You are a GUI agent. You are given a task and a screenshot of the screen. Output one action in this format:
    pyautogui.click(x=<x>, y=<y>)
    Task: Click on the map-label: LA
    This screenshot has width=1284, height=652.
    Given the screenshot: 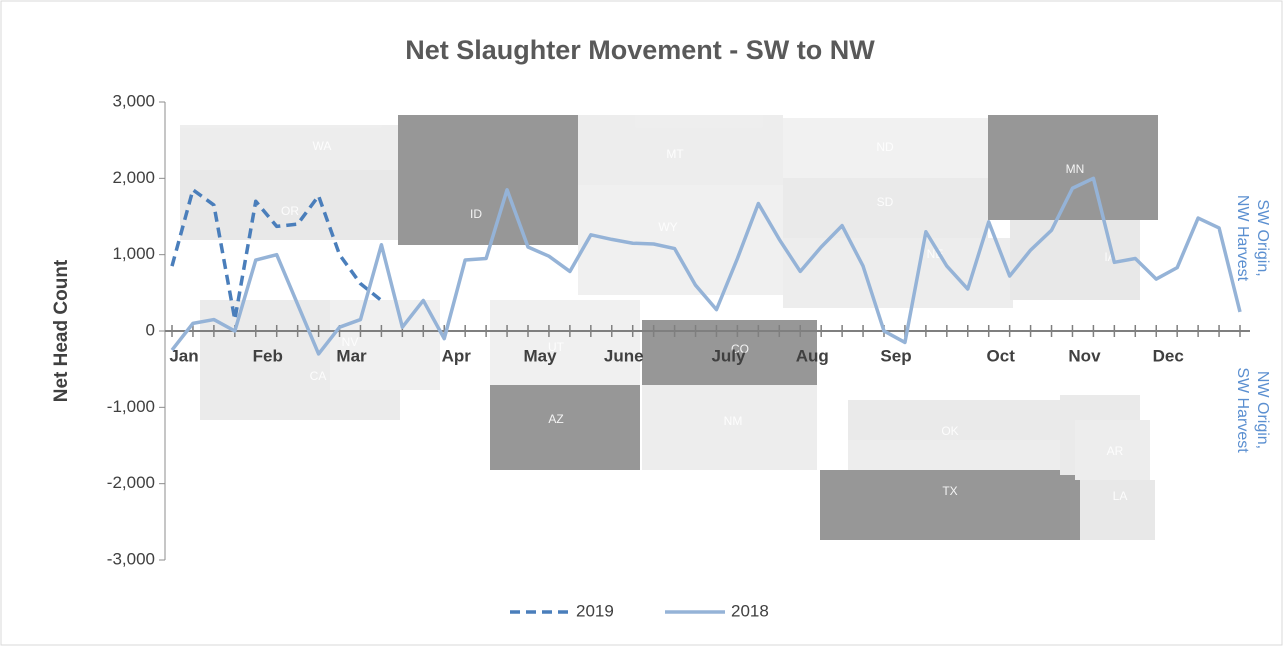 What is the action you would take?
    pyautogui.click(x=1120, y=496)
    